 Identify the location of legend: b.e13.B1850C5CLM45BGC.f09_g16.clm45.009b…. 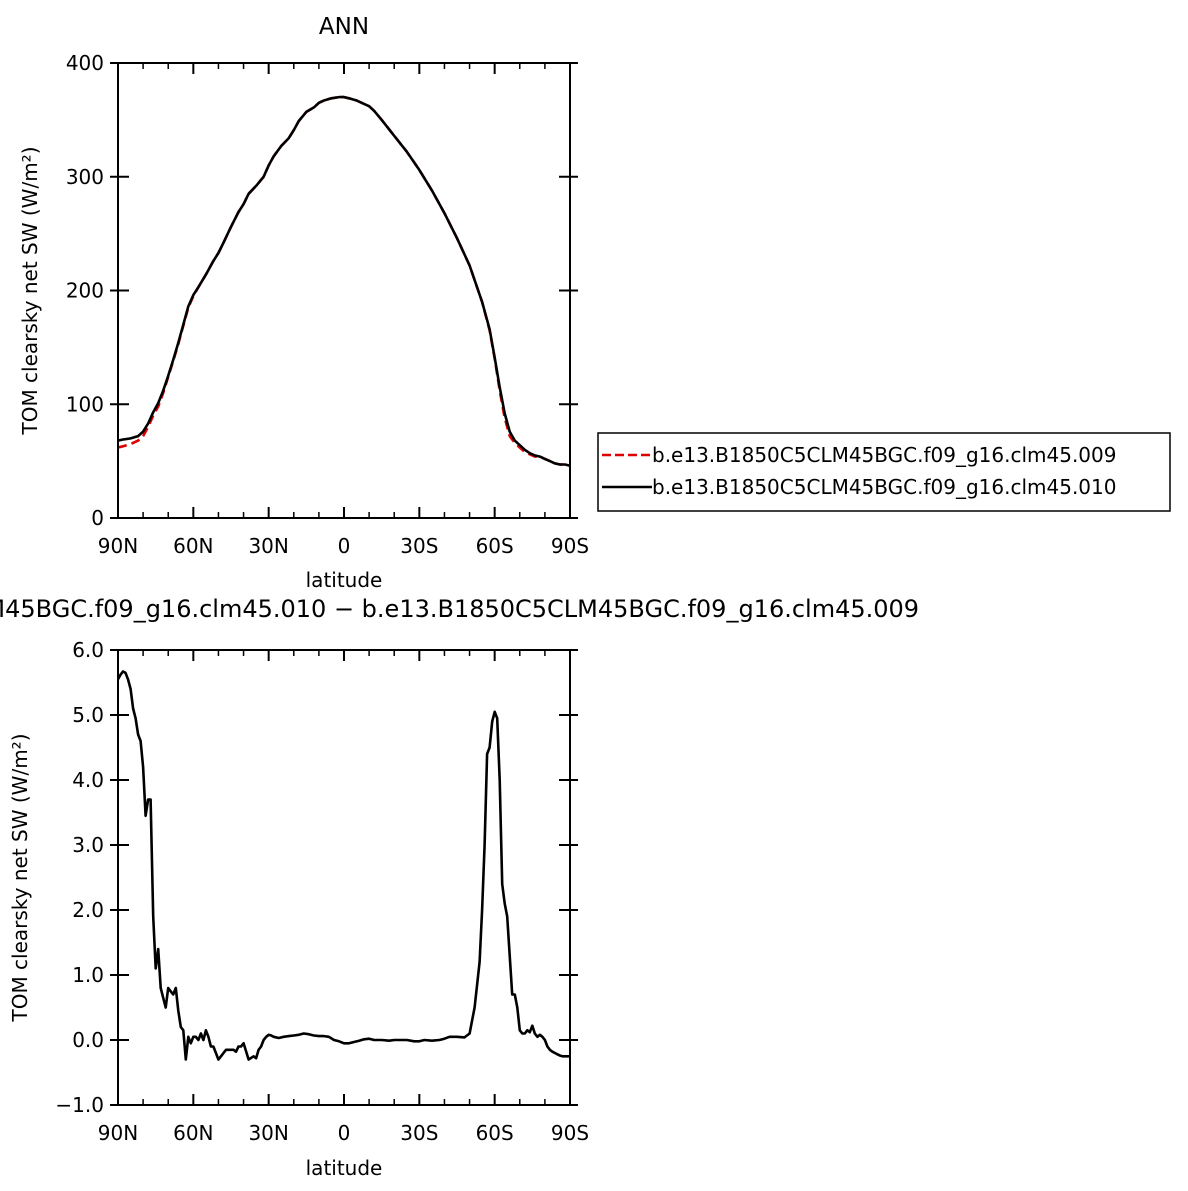
(884, 472).